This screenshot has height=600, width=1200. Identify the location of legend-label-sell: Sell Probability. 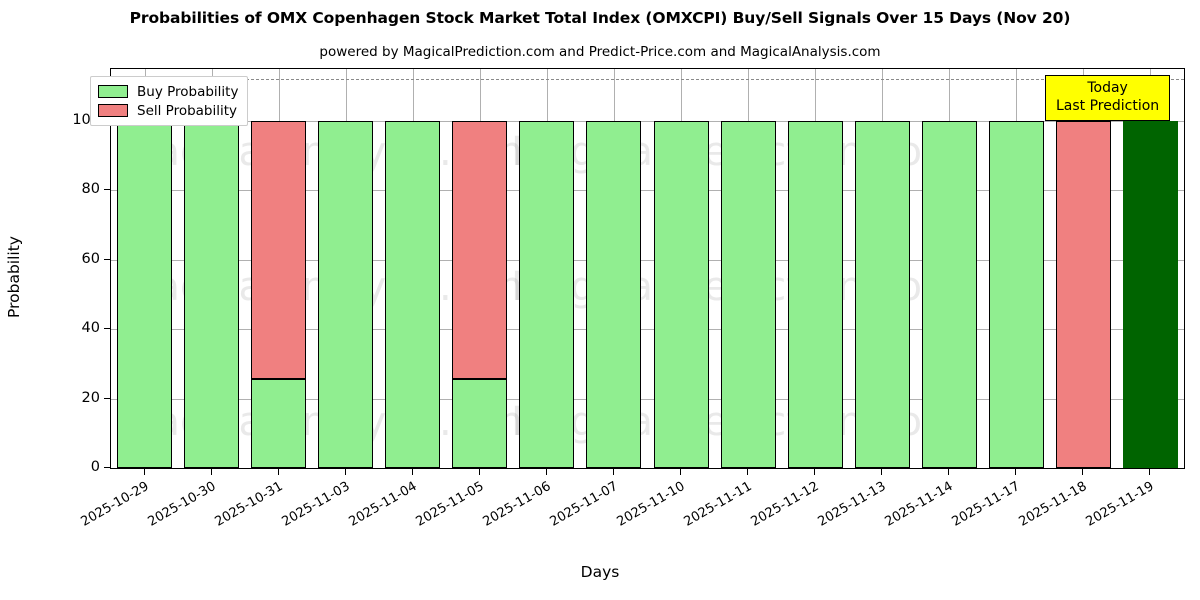
(187, 110).